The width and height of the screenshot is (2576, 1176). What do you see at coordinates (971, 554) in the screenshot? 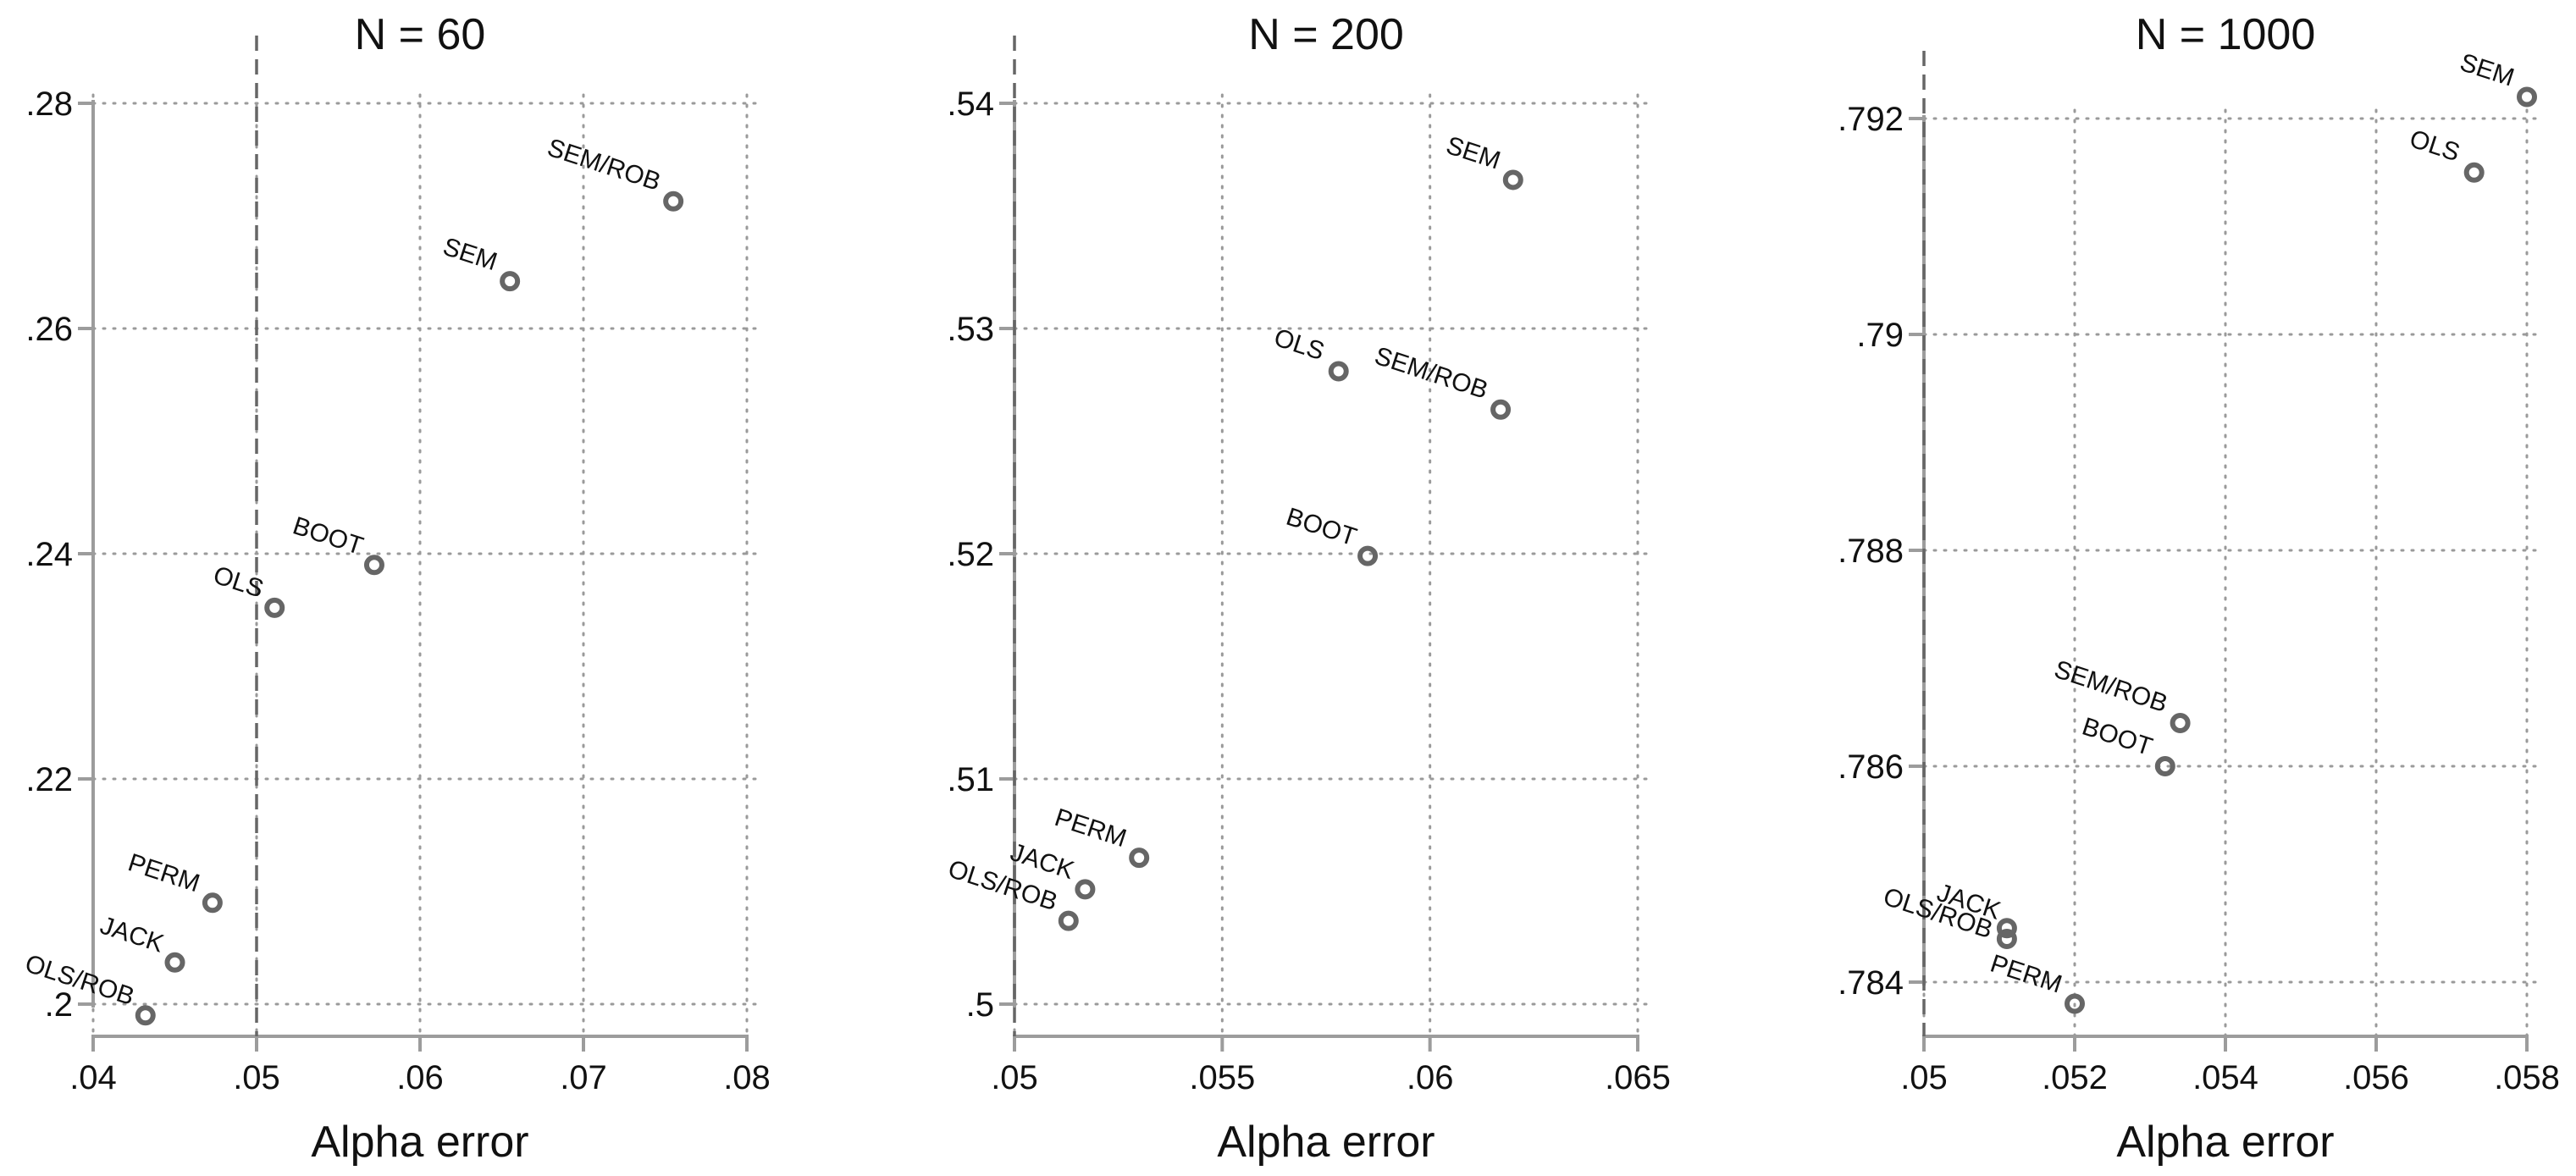
I see `y-tick-label: .52` at bounding box center [971, 554].